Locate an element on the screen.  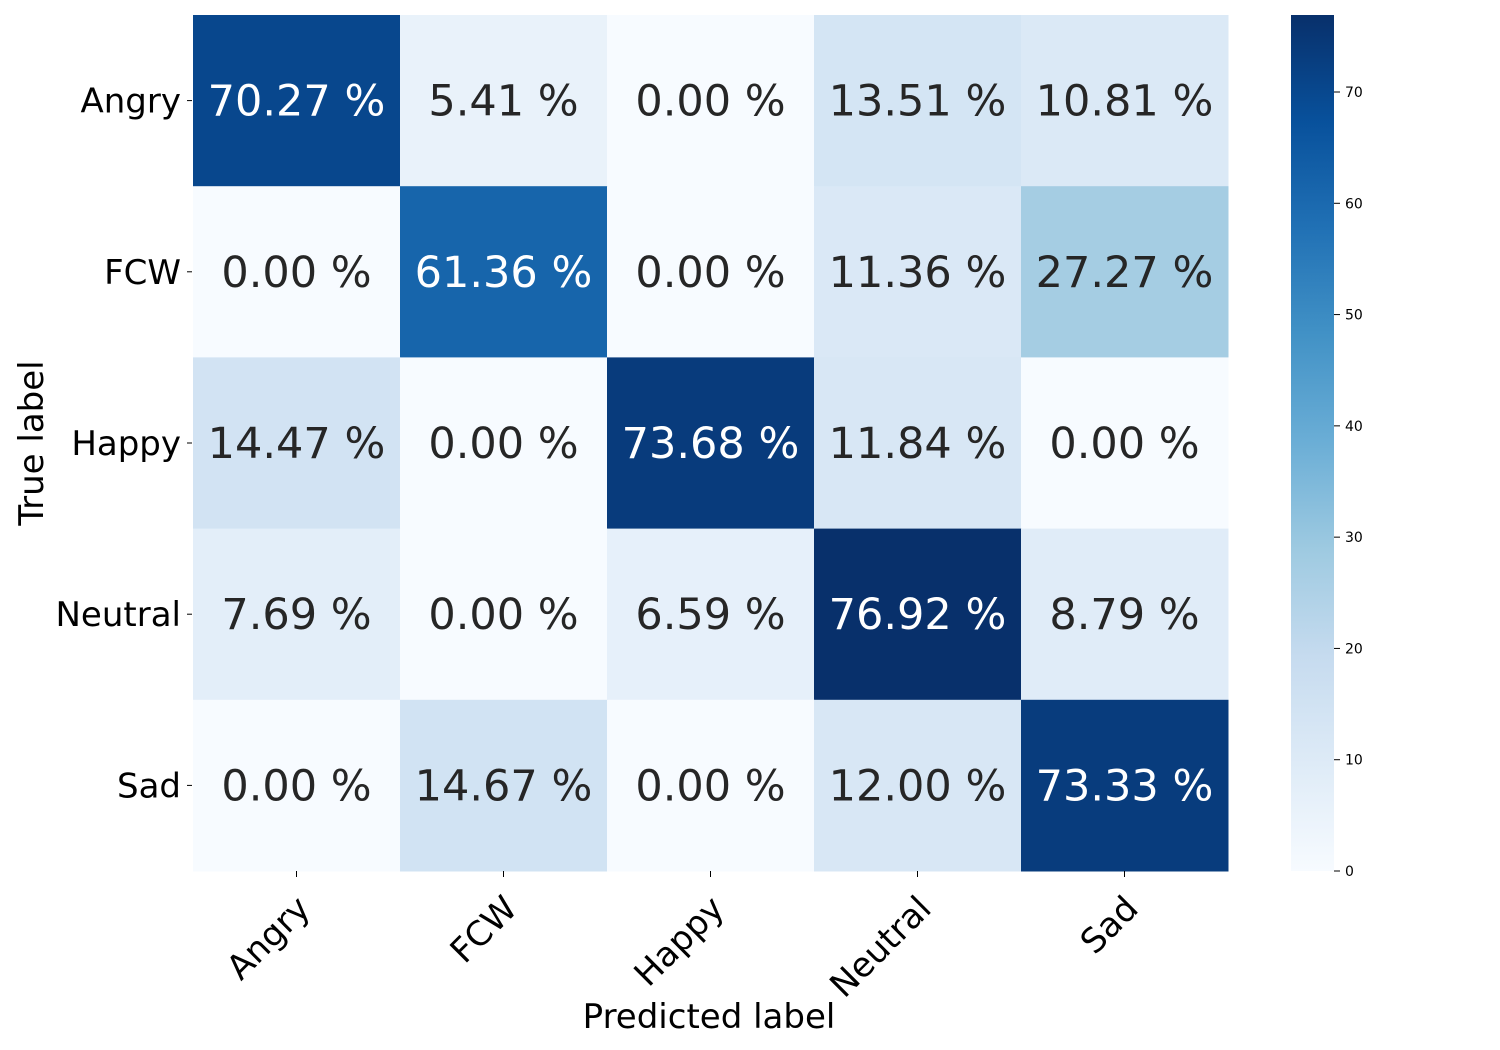
y-tick-label: Neutral is located at coordinates (119, 615).